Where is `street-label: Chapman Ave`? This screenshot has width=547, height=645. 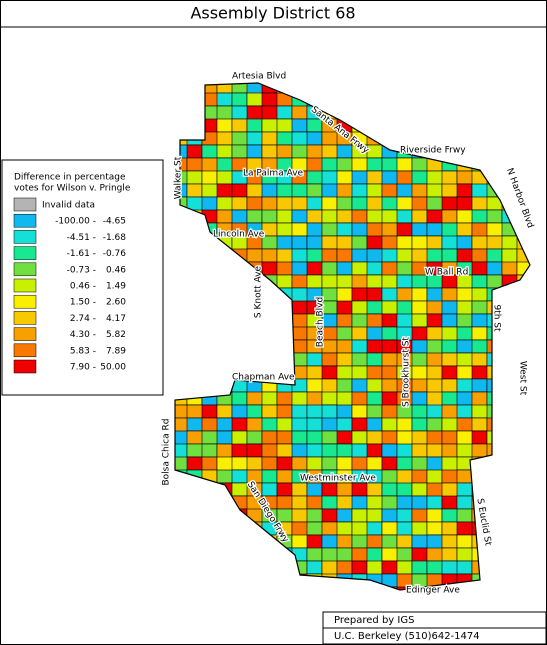
street-label: Chapman Ave is located at coordinates (263, 378).